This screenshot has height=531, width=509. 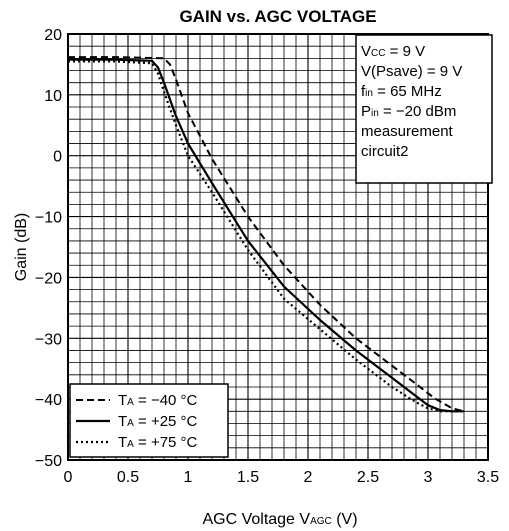 I want to click on x-tick-label: 1.5, so click(x=248, y=477).